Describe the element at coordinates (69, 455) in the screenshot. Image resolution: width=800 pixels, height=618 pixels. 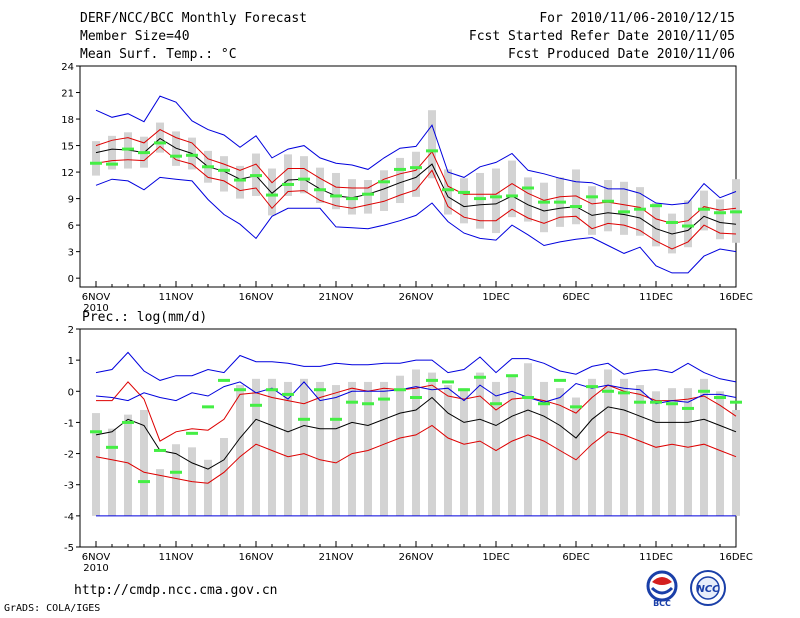
I see `prec-y-tick-label: -2` at that location.